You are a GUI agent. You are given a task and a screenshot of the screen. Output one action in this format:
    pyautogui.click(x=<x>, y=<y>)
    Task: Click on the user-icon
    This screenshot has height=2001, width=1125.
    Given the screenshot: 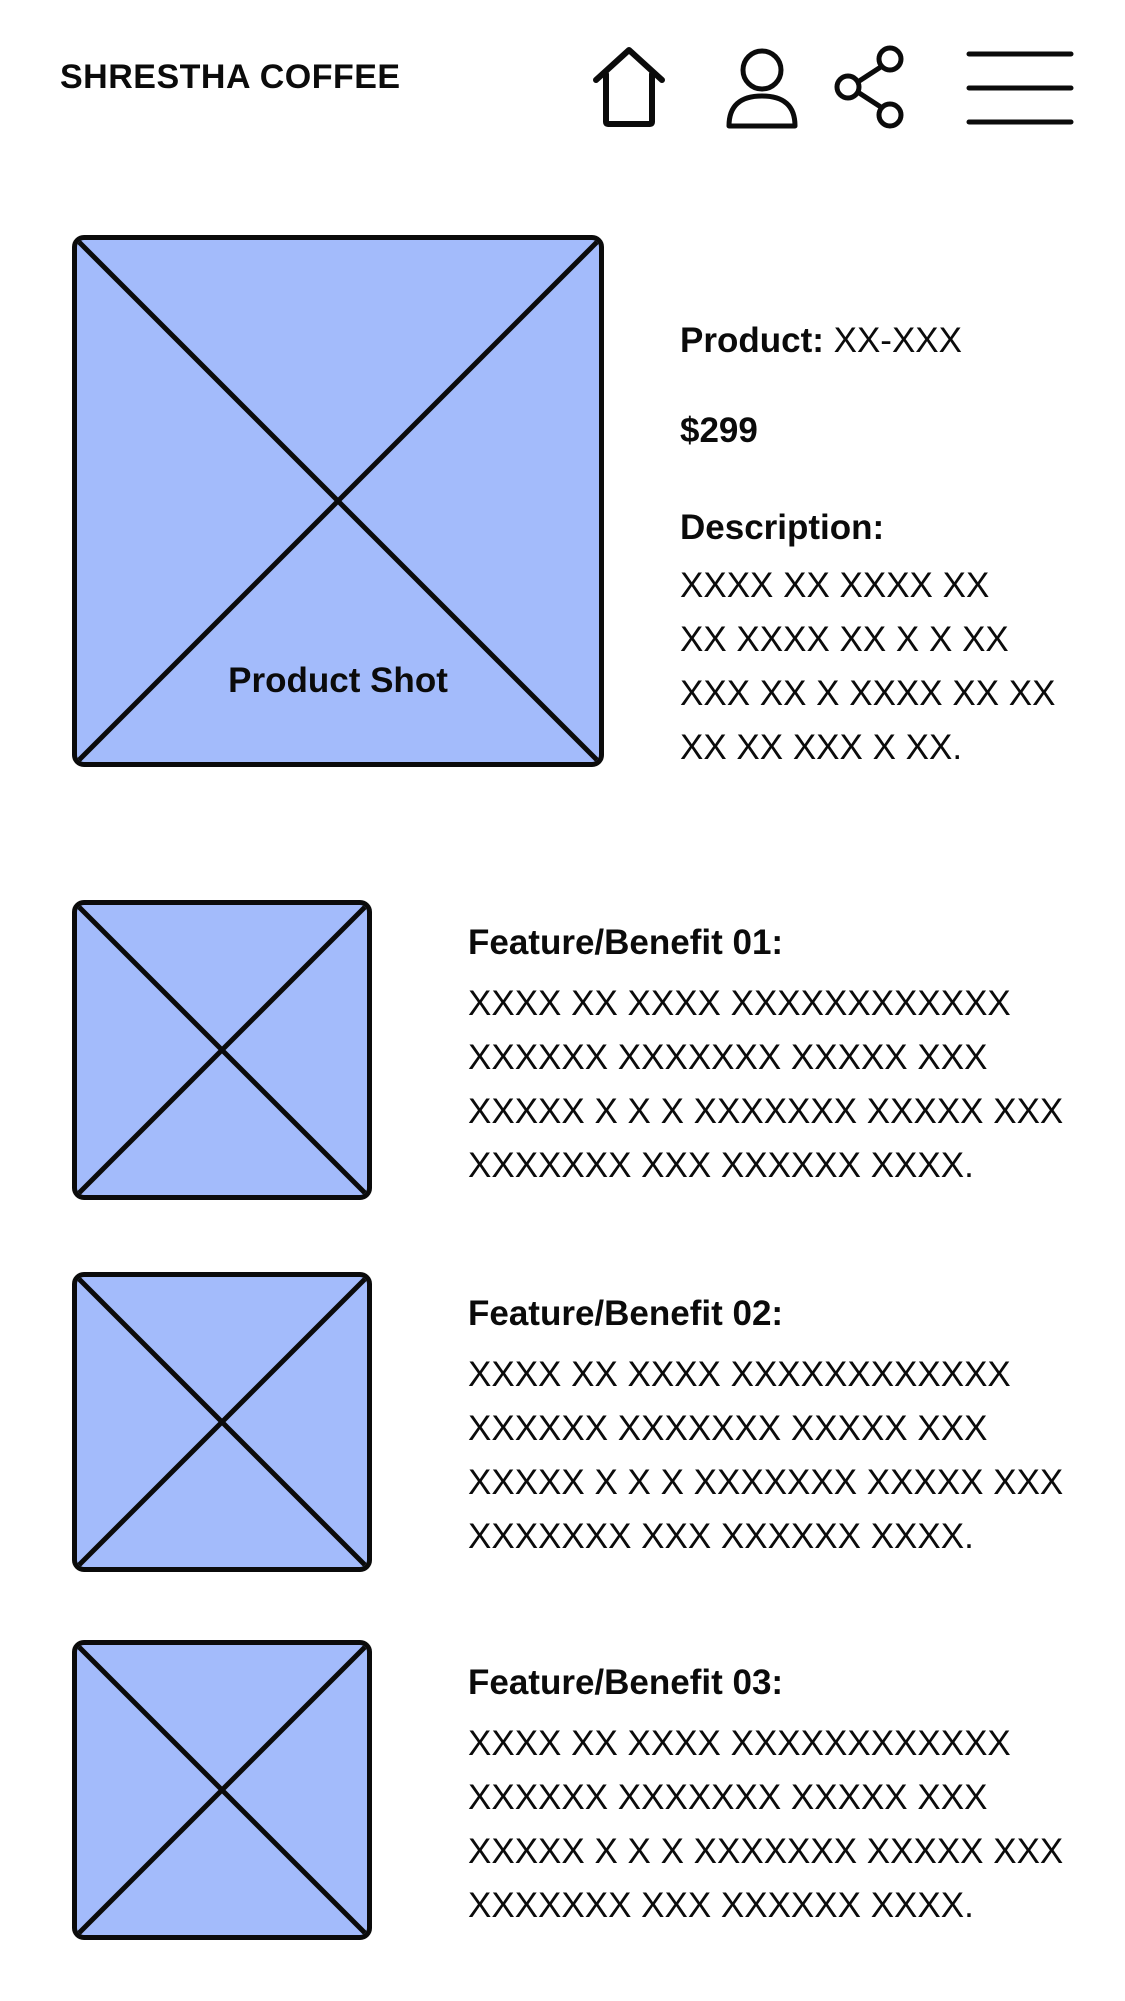 What is the action you would take?
    pyautogui.click(x=762, y=89)
    